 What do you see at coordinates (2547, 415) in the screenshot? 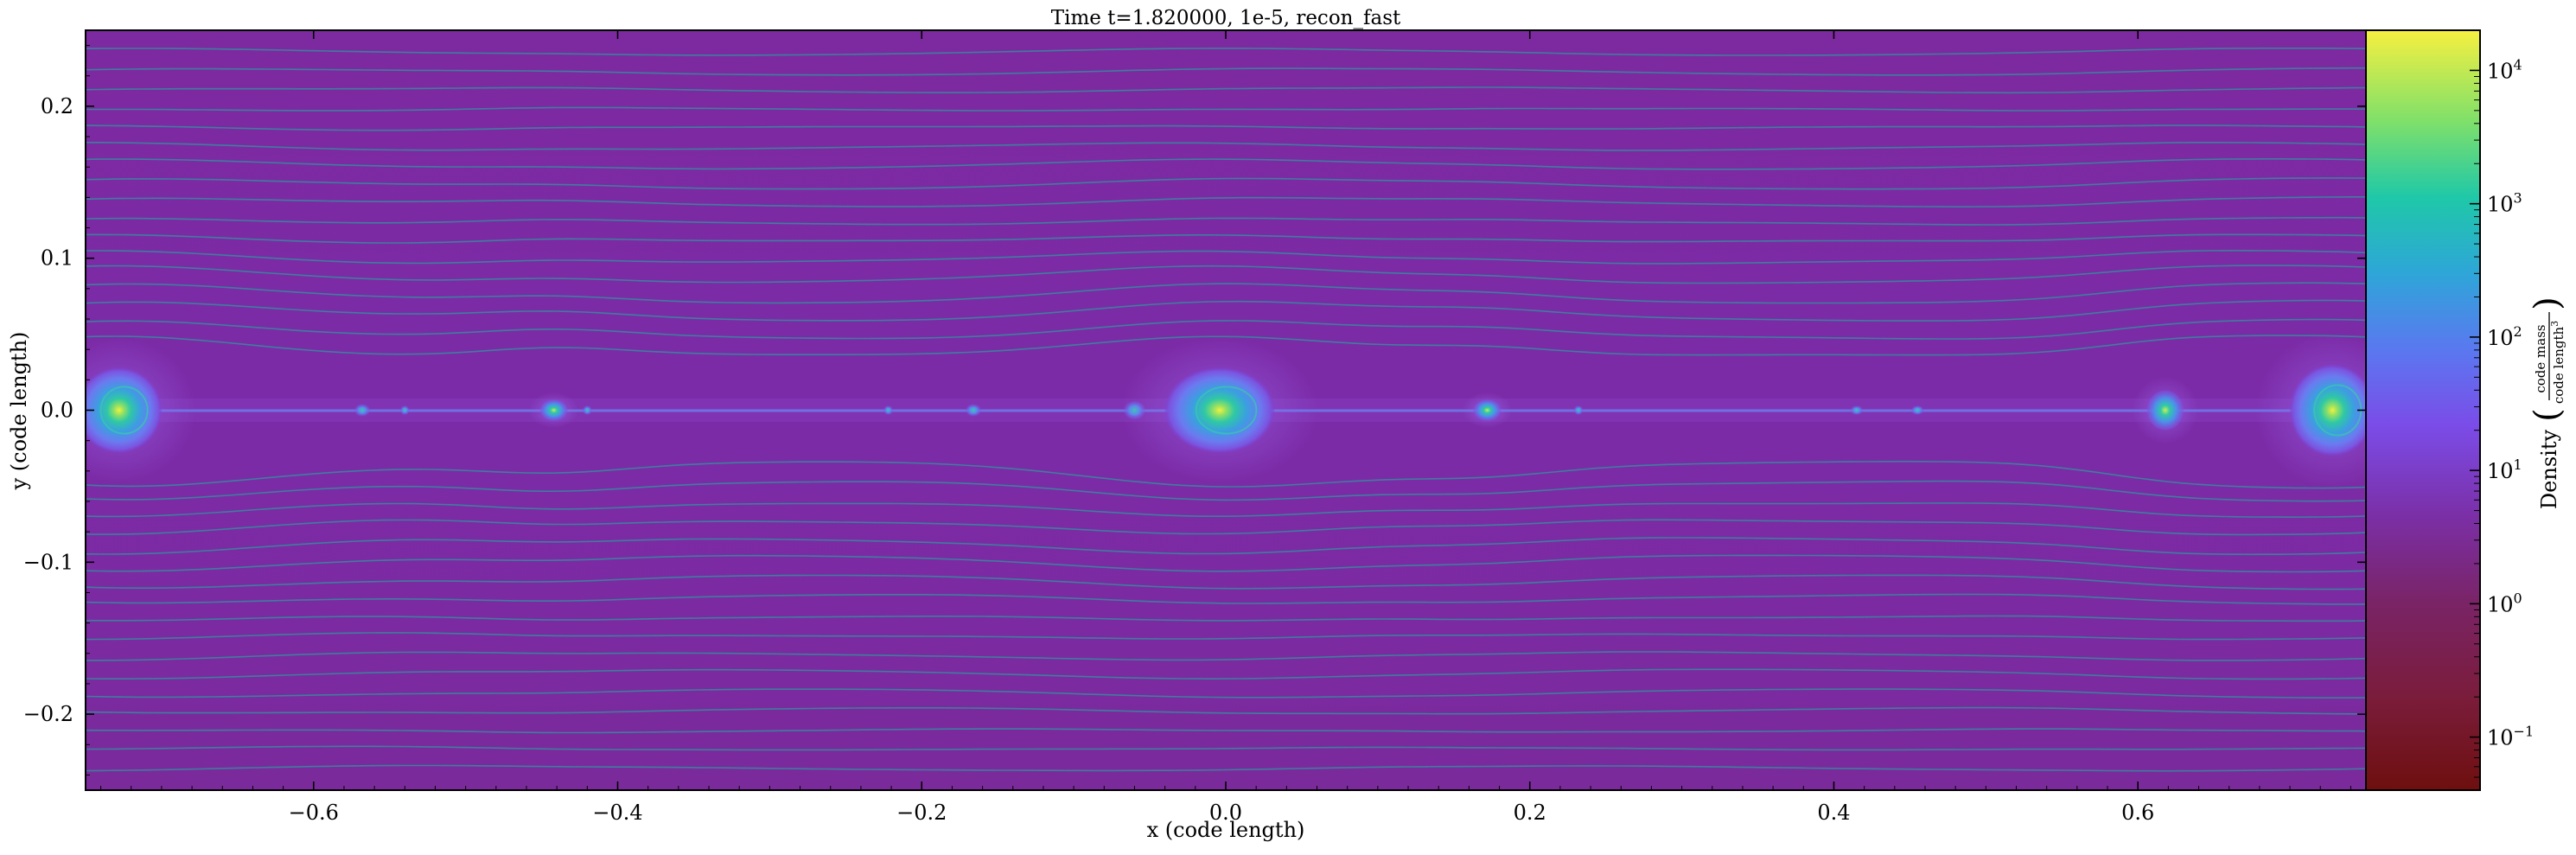
I see `colorbar-unit-open-paren: (` at bounding box center [2547, 415].